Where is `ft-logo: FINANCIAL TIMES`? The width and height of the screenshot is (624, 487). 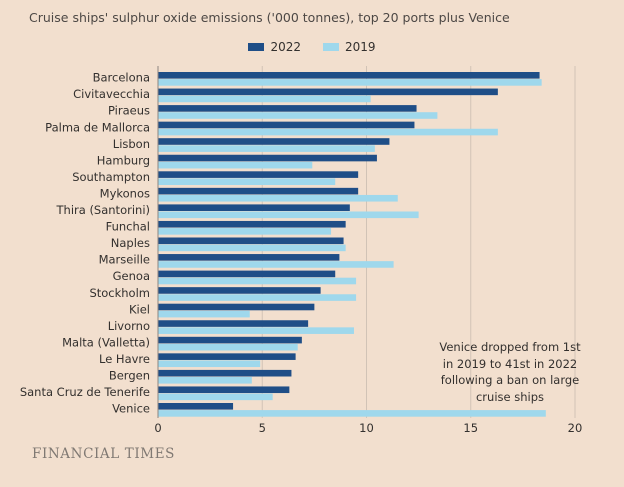
ft-logo: FINANCIAL TIMES is located at coordinates (104, 454).